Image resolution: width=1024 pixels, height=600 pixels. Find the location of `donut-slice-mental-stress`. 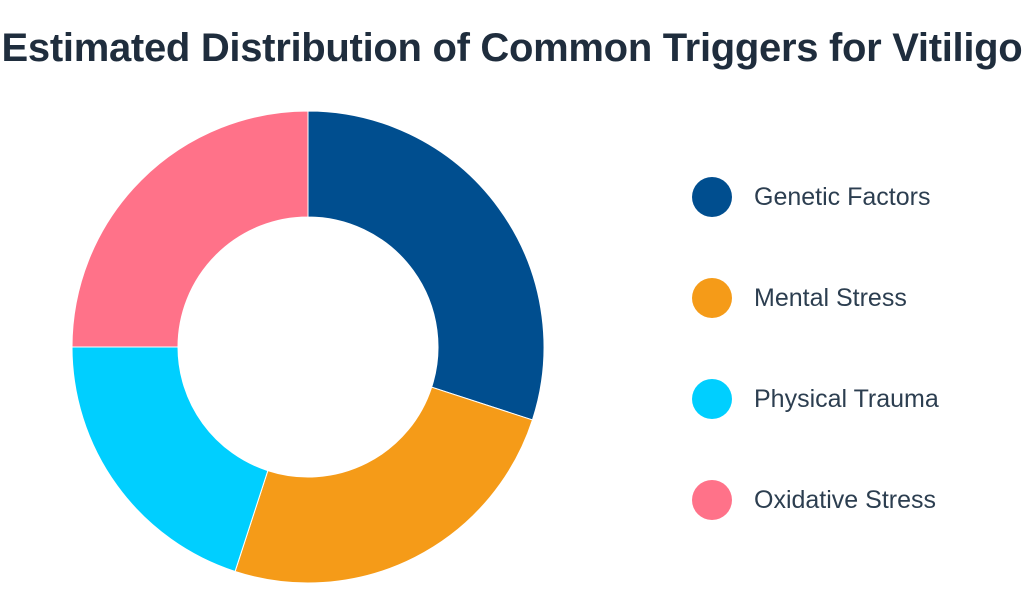

donut-slice-mental-stress is located at coordinates (384, 485).